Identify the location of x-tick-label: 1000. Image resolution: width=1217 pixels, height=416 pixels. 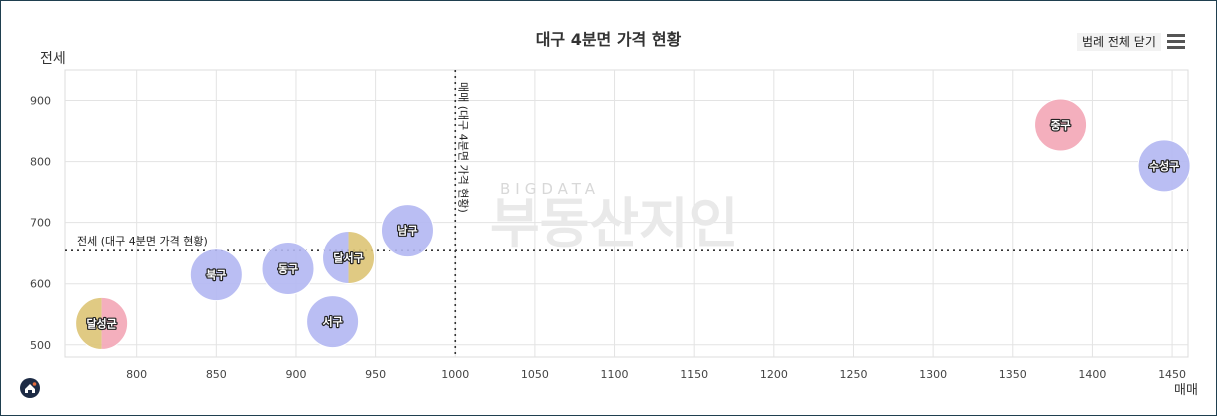
(455, 374).